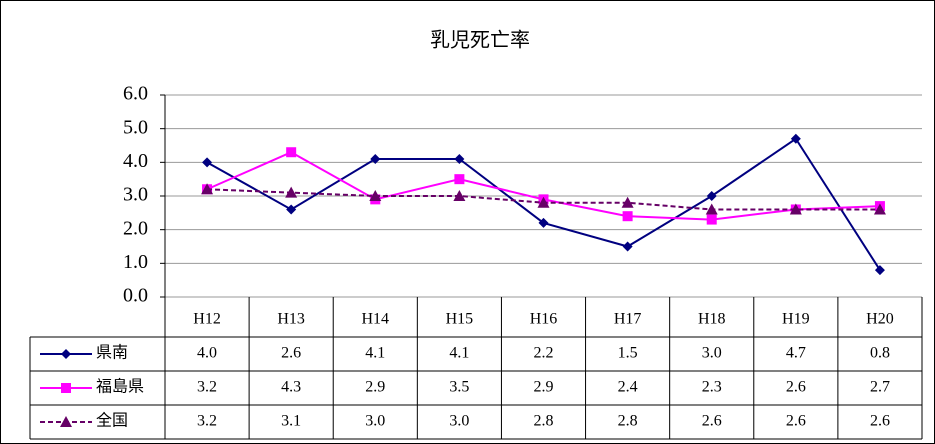  What do you see at coordinates (291, 421) in the screenshot?
I see `table-cell: 3.1` at bounding box center [291, 421].